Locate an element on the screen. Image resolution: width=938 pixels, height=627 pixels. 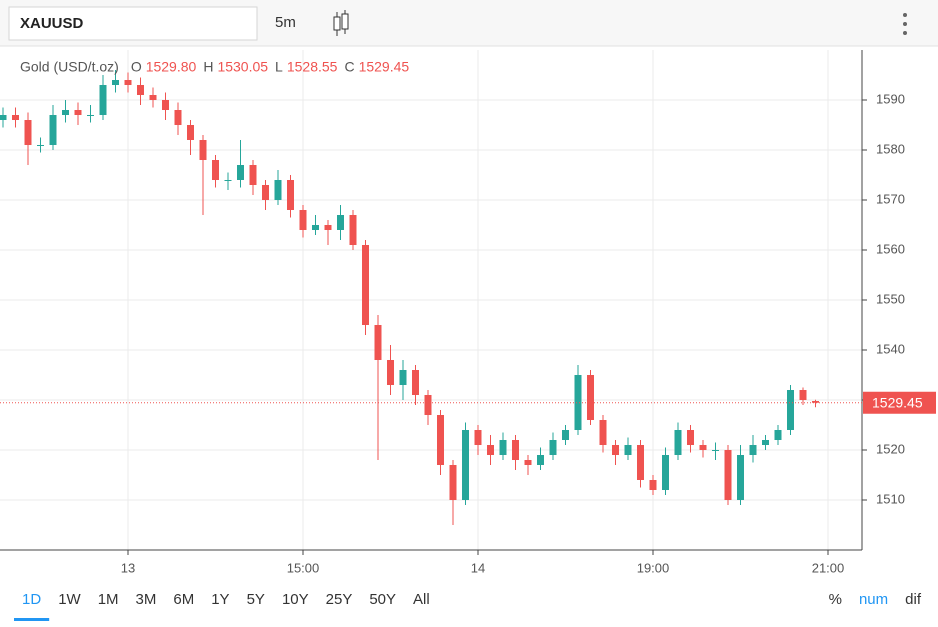
scale-button: dif is located at coordinates (913, 599).